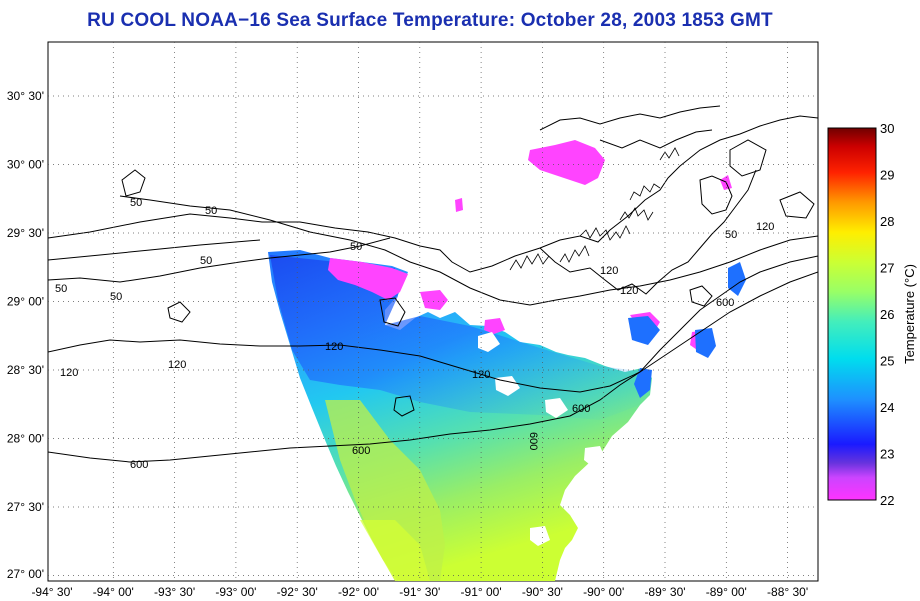 The width and height of the screenshot is (920, 601). I want to click on colorbar: 30 29 28 27 26 25 24 23 22 Temperature (°C), so click(872, 314).